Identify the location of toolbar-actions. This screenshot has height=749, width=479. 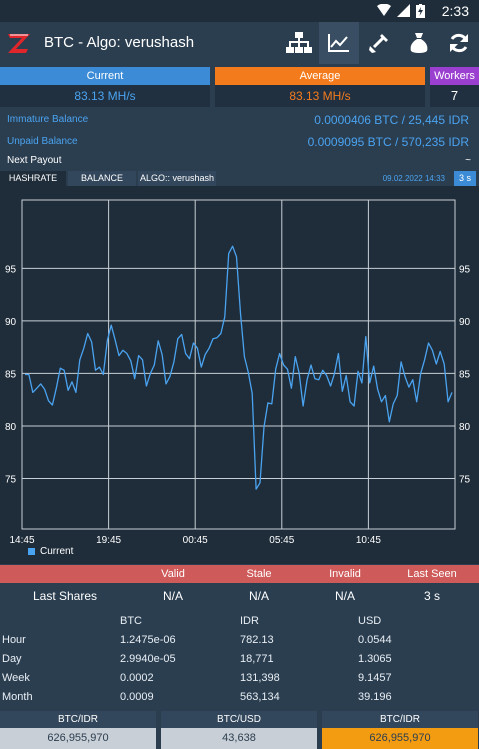
(379, 43).